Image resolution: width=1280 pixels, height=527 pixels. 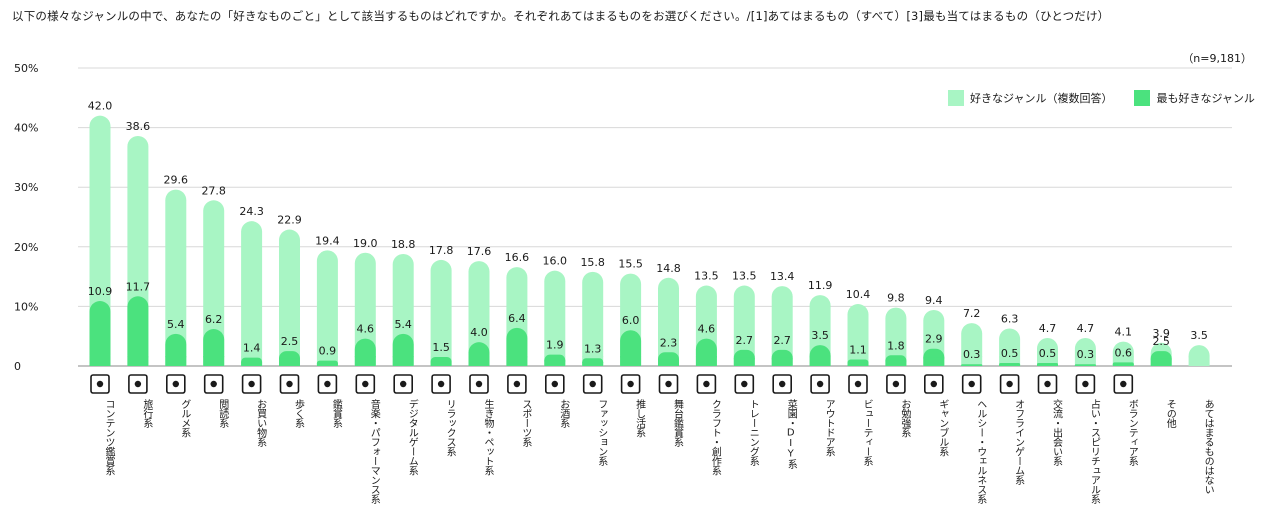 What do you see at coordinates (1085, 384) in the screenshot?
I see `sun-icon-glyph` at bounding box center [1085, 384].